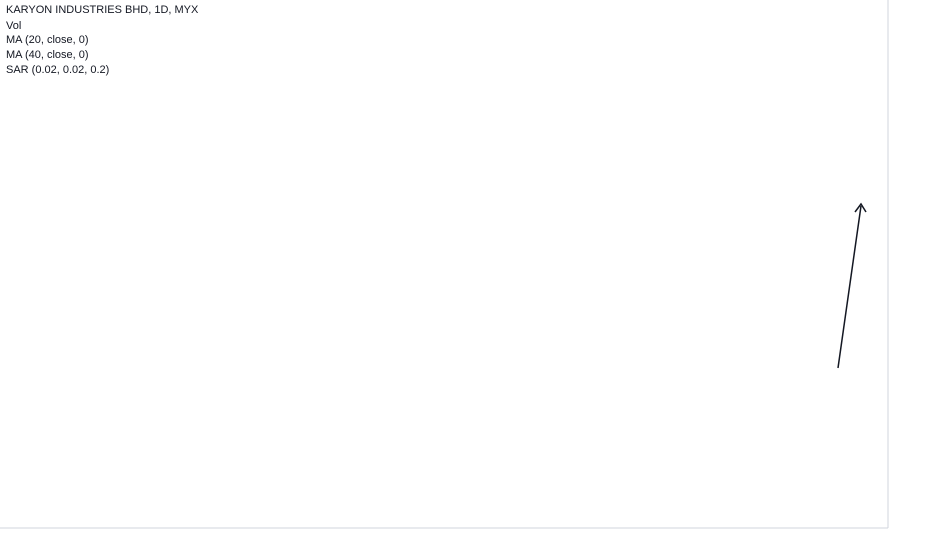 The height and width of the screenshot is (550, 932). What do you see at coordinates (860, 207) in the screenshot?
I see `arrow-head` at bounding box center [860, 207].